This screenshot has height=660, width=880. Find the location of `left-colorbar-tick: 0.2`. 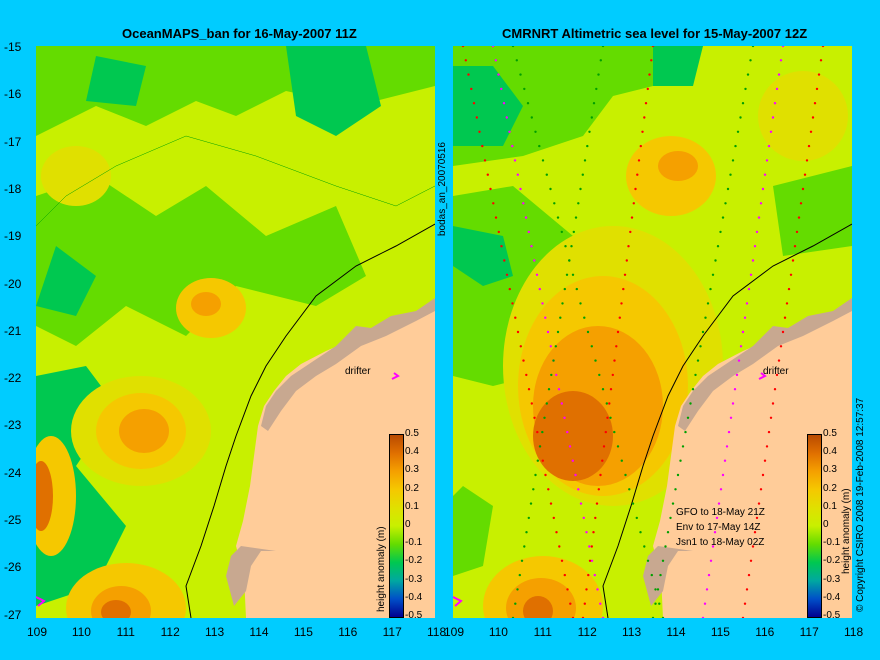

left-colorbar-tick: 0.2 is located at coordinates (412, 488).